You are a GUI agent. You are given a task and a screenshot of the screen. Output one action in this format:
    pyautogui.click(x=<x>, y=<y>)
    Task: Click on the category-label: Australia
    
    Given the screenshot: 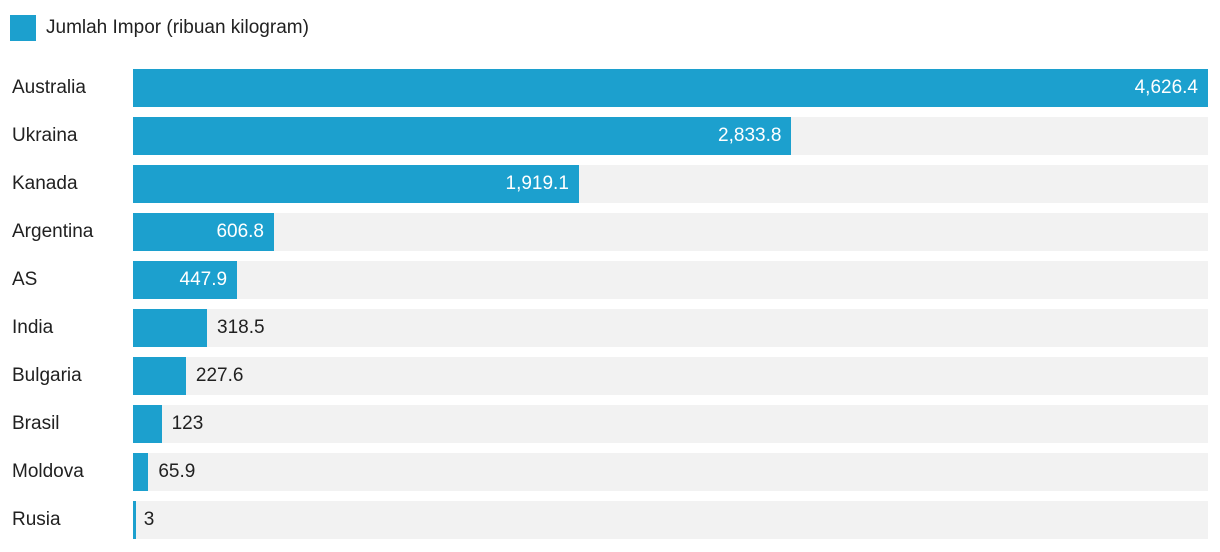 What is the action you would take?
    pyautogui.click(x=49, y=87)
    